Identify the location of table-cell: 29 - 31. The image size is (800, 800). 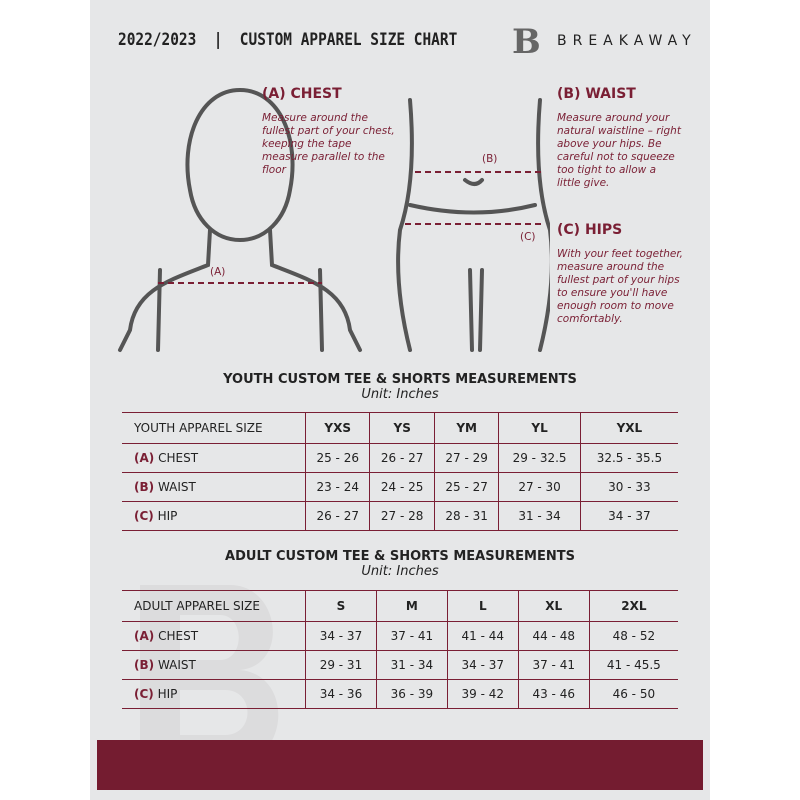
(341, 665).